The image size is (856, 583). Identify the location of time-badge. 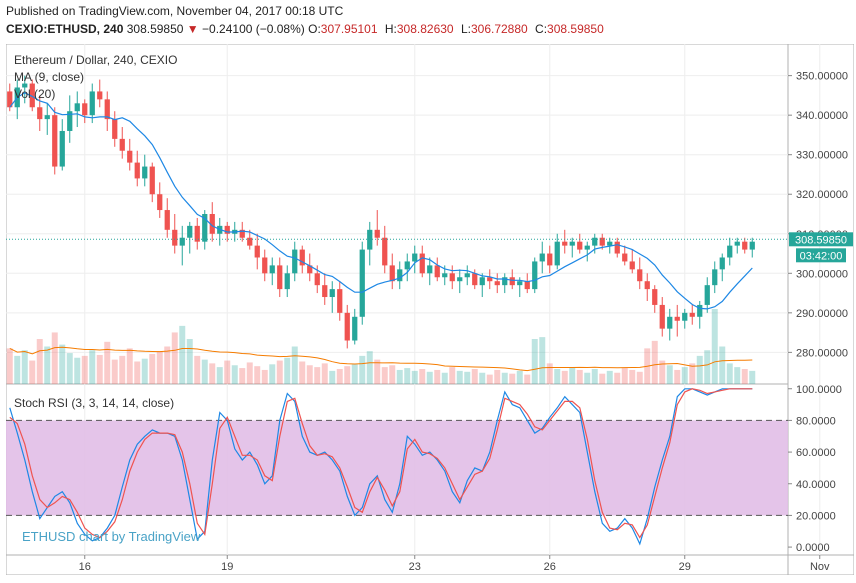
(821, 255).